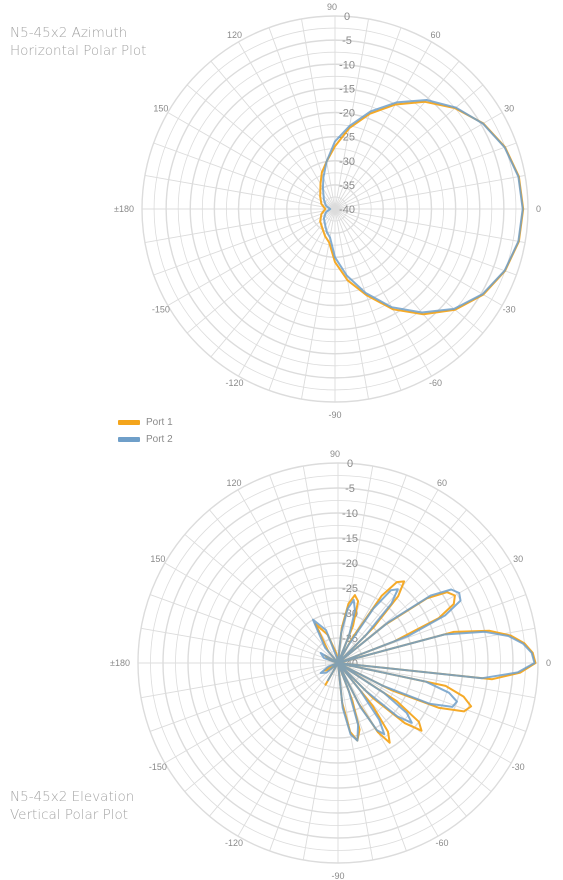 Image resolution: width=563 pixels, height=880 pixels. Describe the element at coordinates (509, 109) in the screenshot. I see `angle-tick-label: 30` at that location.